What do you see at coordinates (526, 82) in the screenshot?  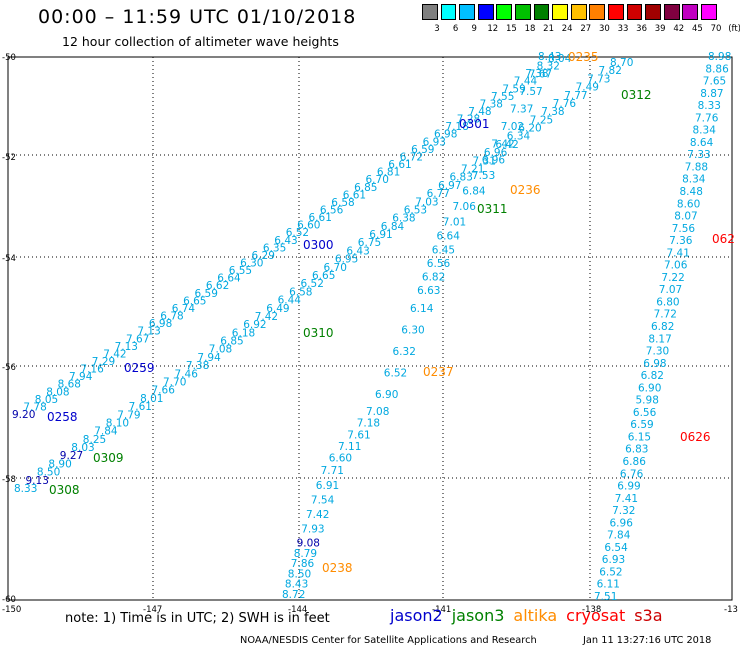 I see `wave-height-label: 7.44` at bounding box center [526, 82].